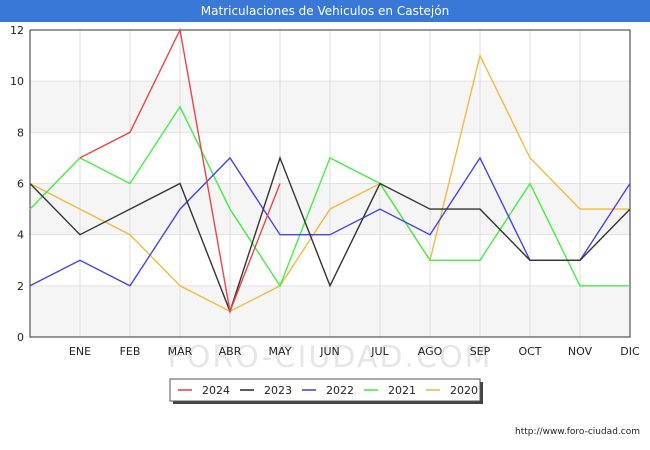 The image size is (650, 450). Describe the element at coordinates (529, 351) in the screenshot. I see `x-tick-label: OCT` at that location.